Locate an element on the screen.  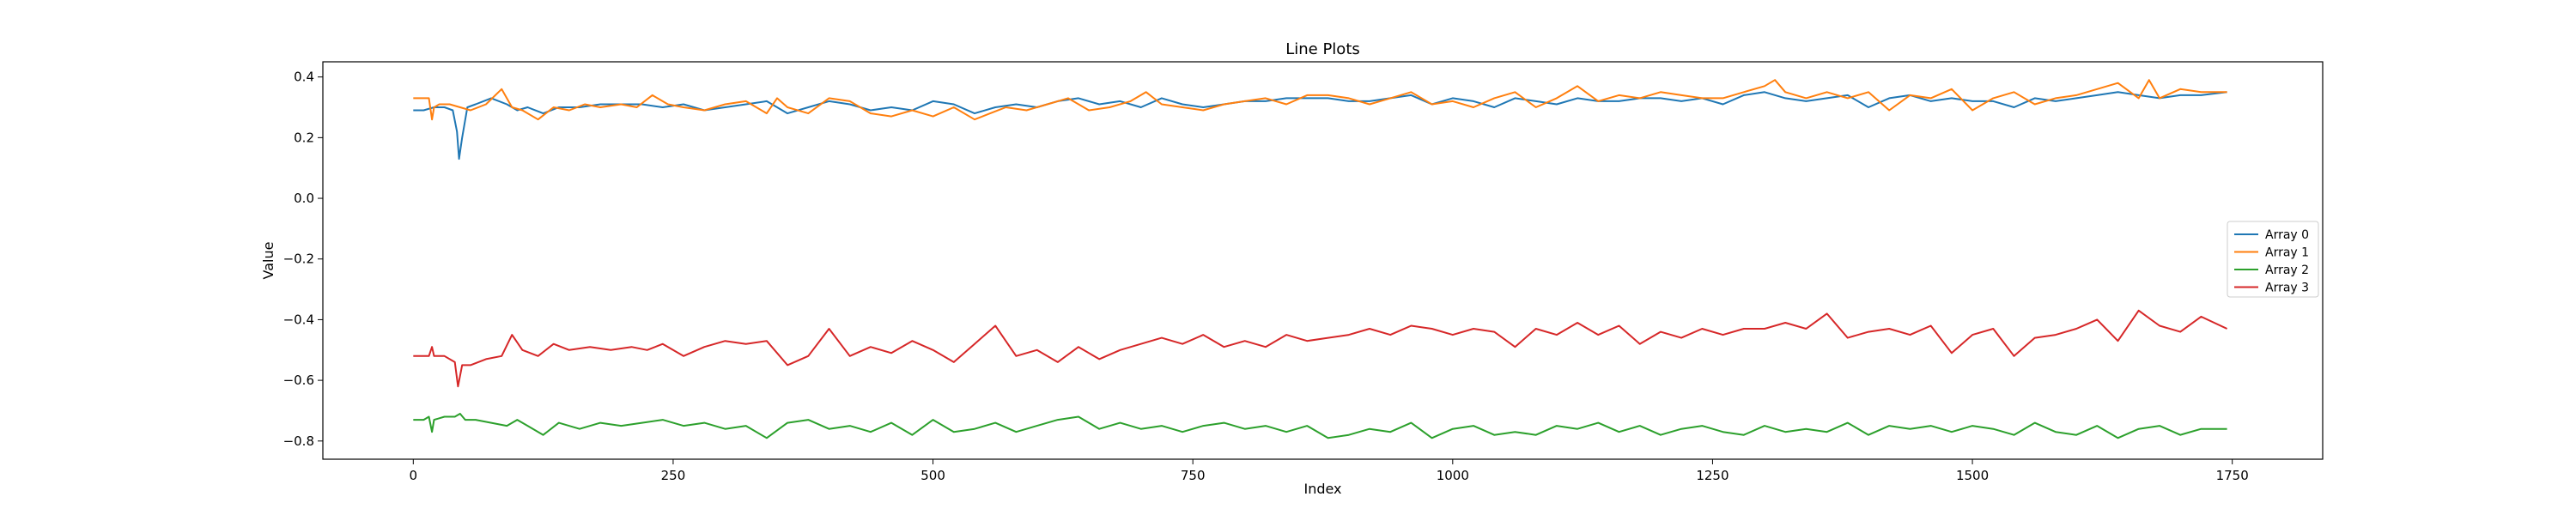
legend: Array 0 Array 1 Array 2 Array 3 is located at coordinates (2273, 259).